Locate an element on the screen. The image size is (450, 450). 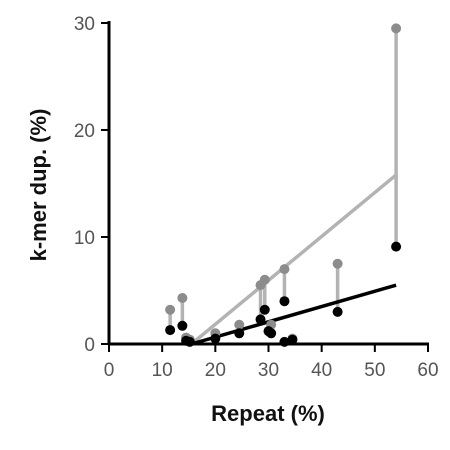
y-tick-label: 0 is located at coordinates (89, 345).